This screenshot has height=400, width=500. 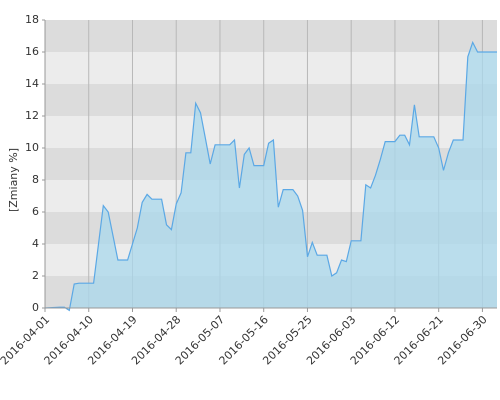 What do you see at coordinates (35, 275) in the screenshot?
I see `y-tick-label: 2` at bounding box center [35, 275].